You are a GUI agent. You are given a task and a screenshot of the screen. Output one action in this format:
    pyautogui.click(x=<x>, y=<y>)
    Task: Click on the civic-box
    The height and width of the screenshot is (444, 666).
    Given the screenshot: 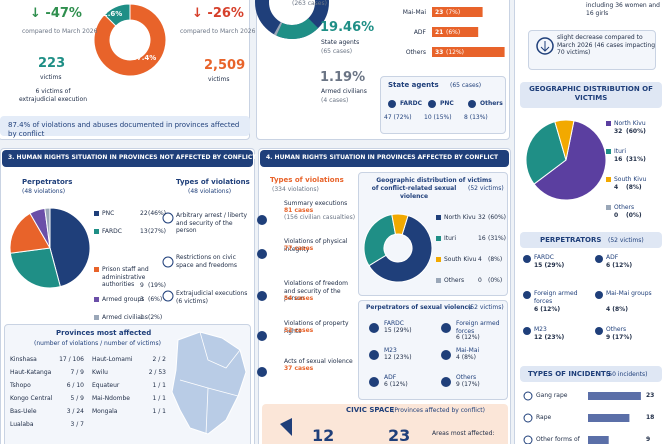 What is the action you would take?
    pyautogui.click(x=385, y=424)
    